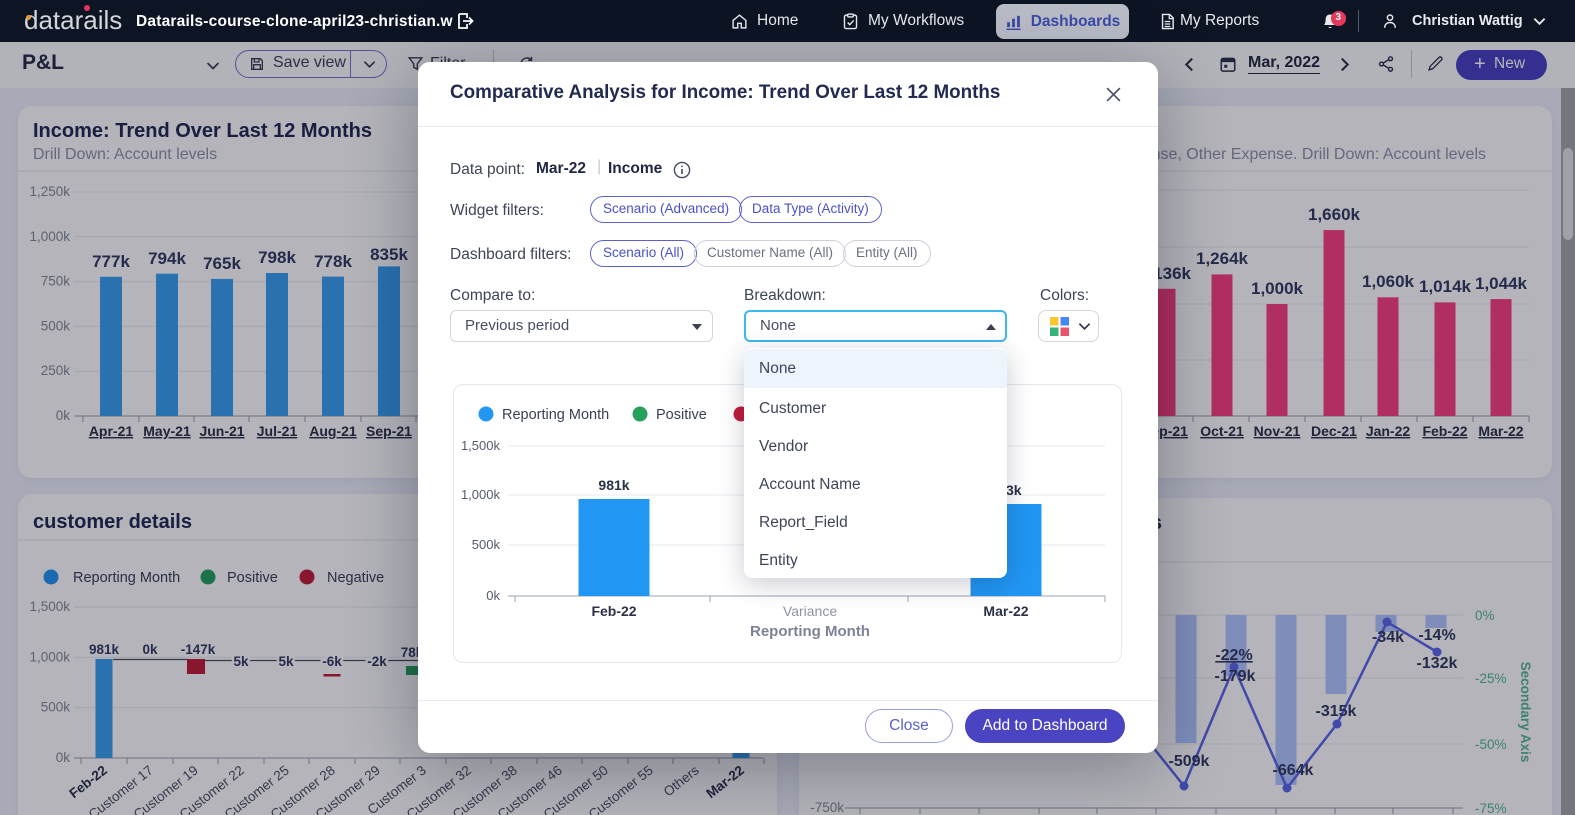  I want to click on svg-text: -34k, so click(1388, 637).